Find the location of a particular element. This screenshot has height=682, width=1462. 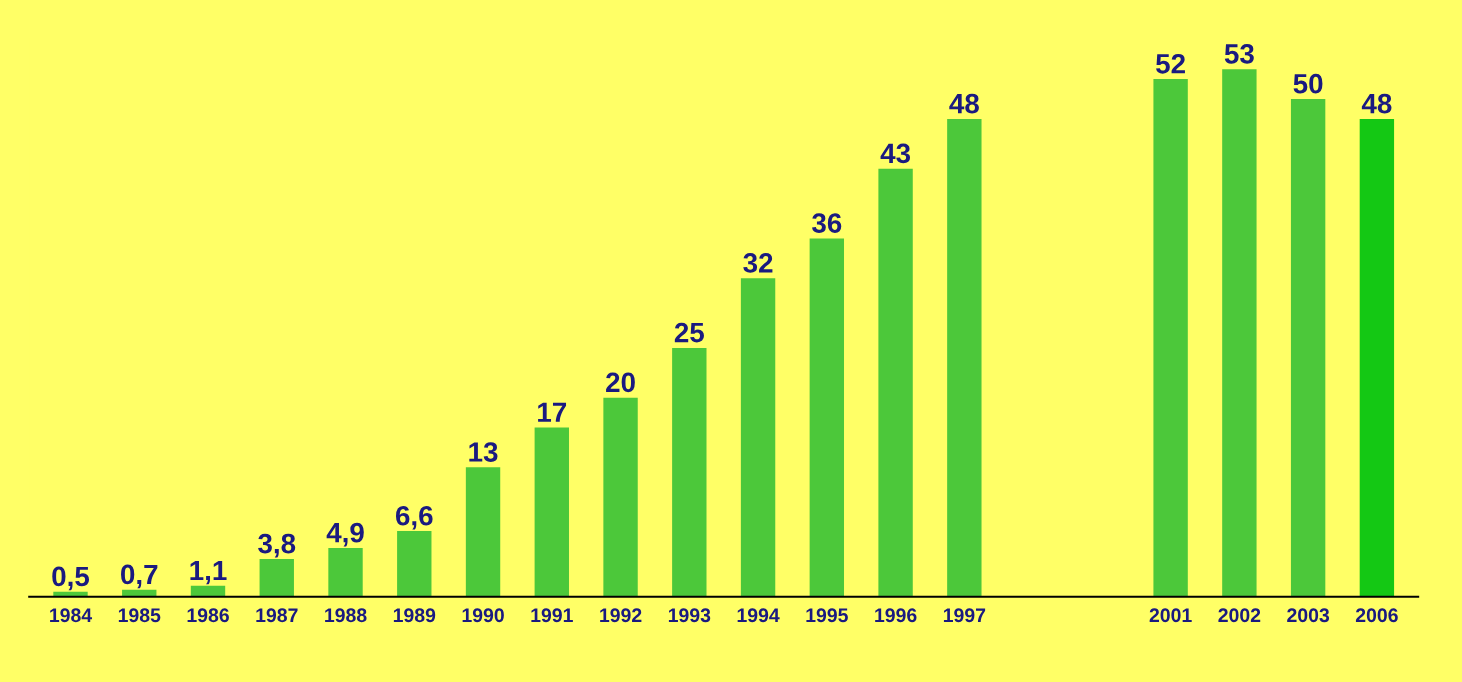

data-label: 4,9 is located at coordinates (345, 534).